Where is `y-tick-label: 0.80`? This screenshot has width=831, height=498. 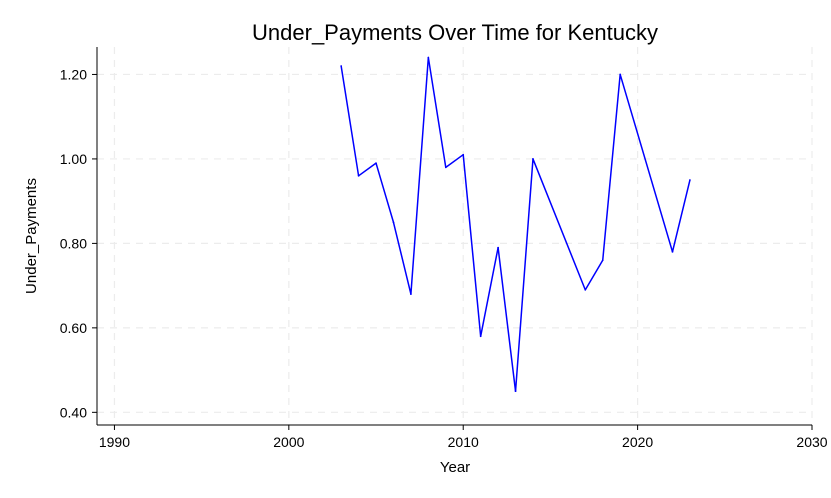 y-tick-label: 0.80 is located at coordinates (73, 243).